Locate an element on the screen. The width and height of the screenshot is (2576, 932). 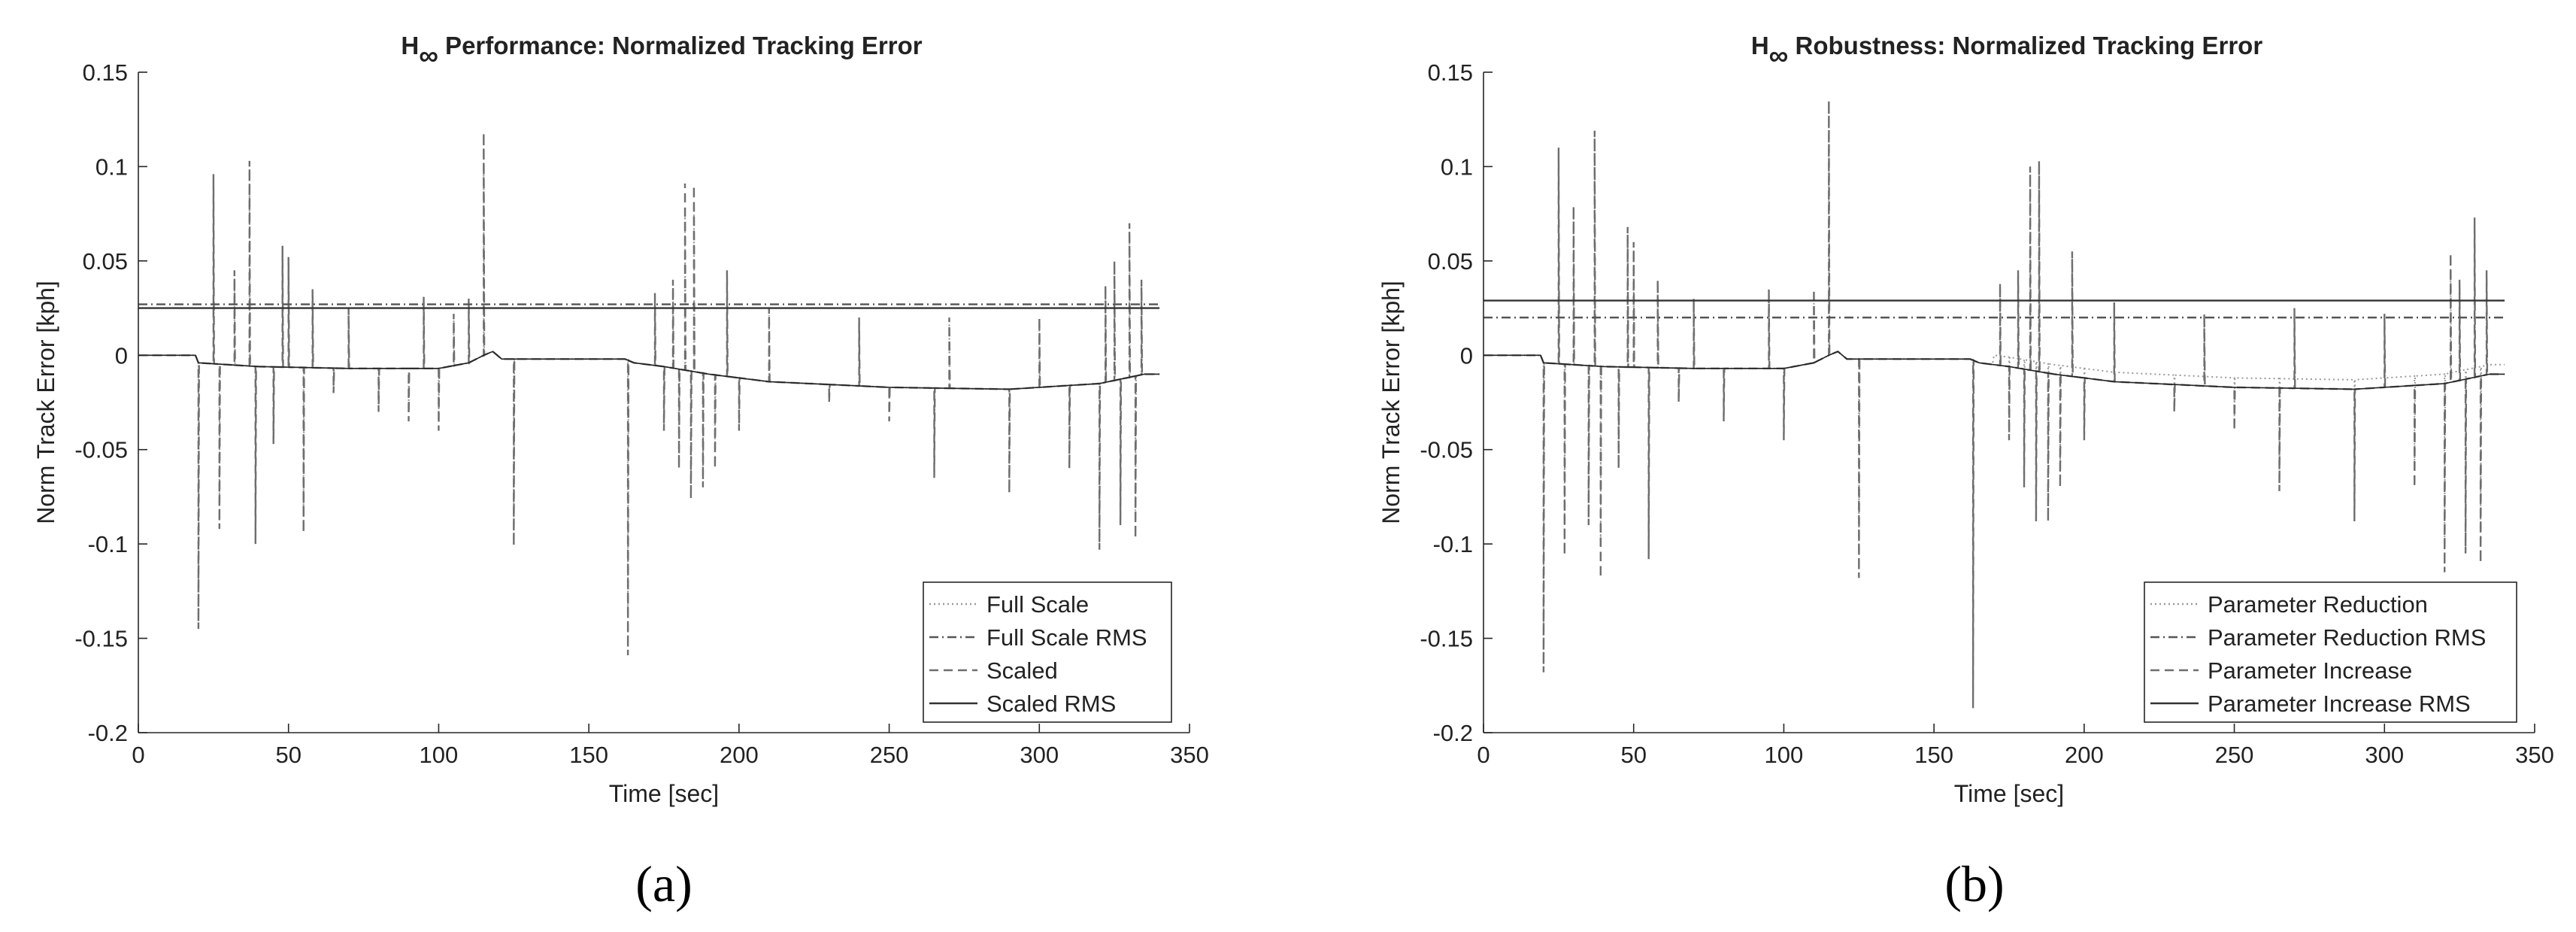
legend-label: Full Scale RMS is located at coordinates (1066, 637).